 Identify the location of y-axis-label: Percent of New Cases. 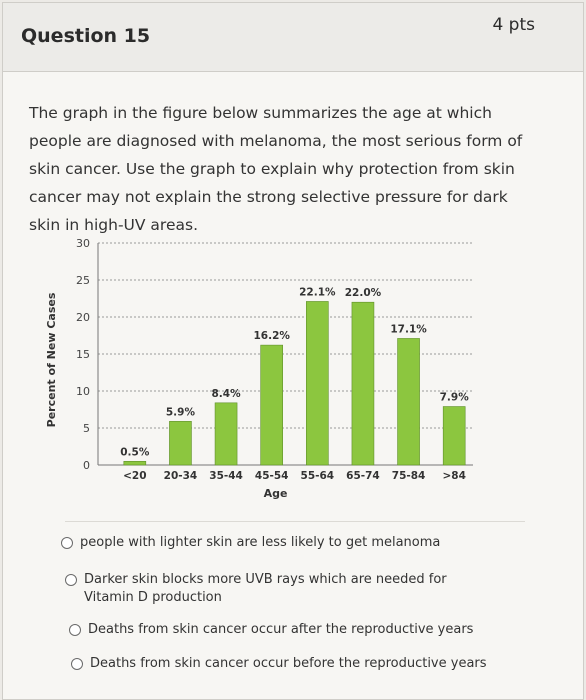
(51, 359).